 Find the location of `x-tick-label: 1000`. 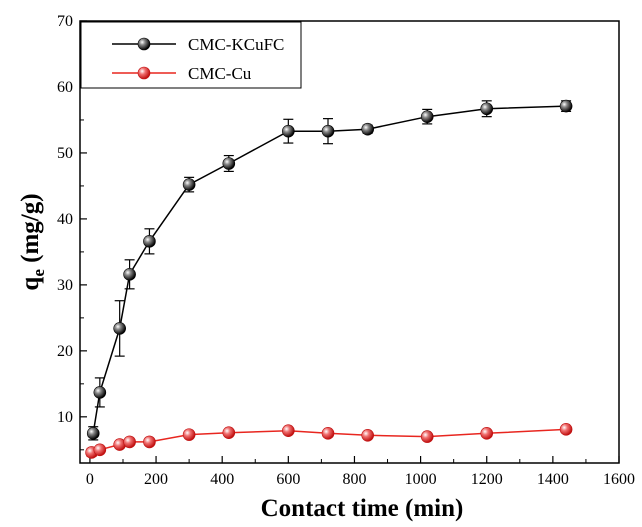

x-tick-label: 1000 is located at coordinates (421, 479).